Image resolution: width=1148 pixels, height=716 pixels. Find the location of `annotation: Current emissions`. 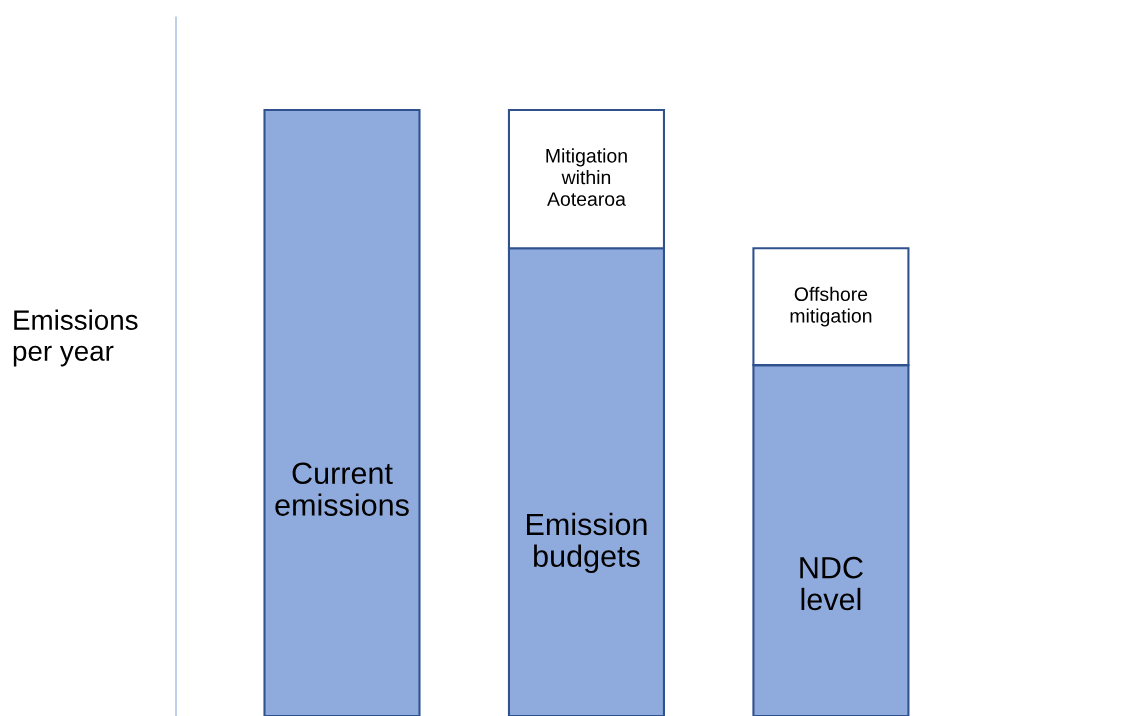

annotation: Current emissions is located at coordinates (342, 489).